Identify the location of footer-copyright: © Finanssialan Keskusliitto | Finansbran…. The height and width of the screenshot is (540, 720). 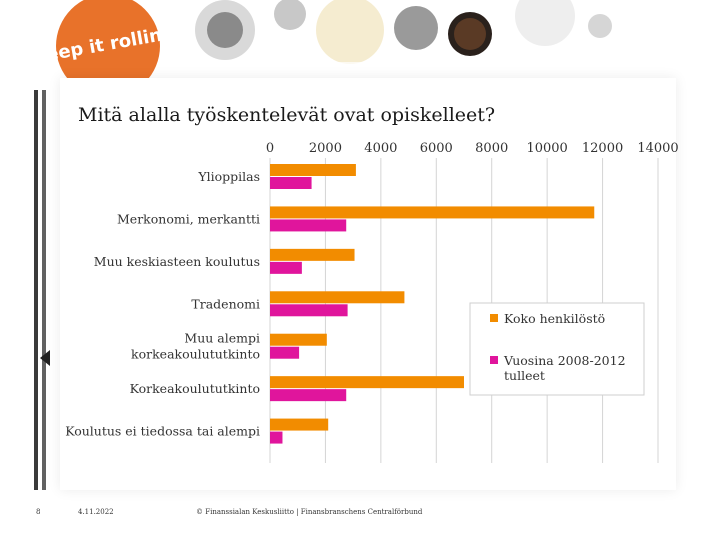
(309, 512).